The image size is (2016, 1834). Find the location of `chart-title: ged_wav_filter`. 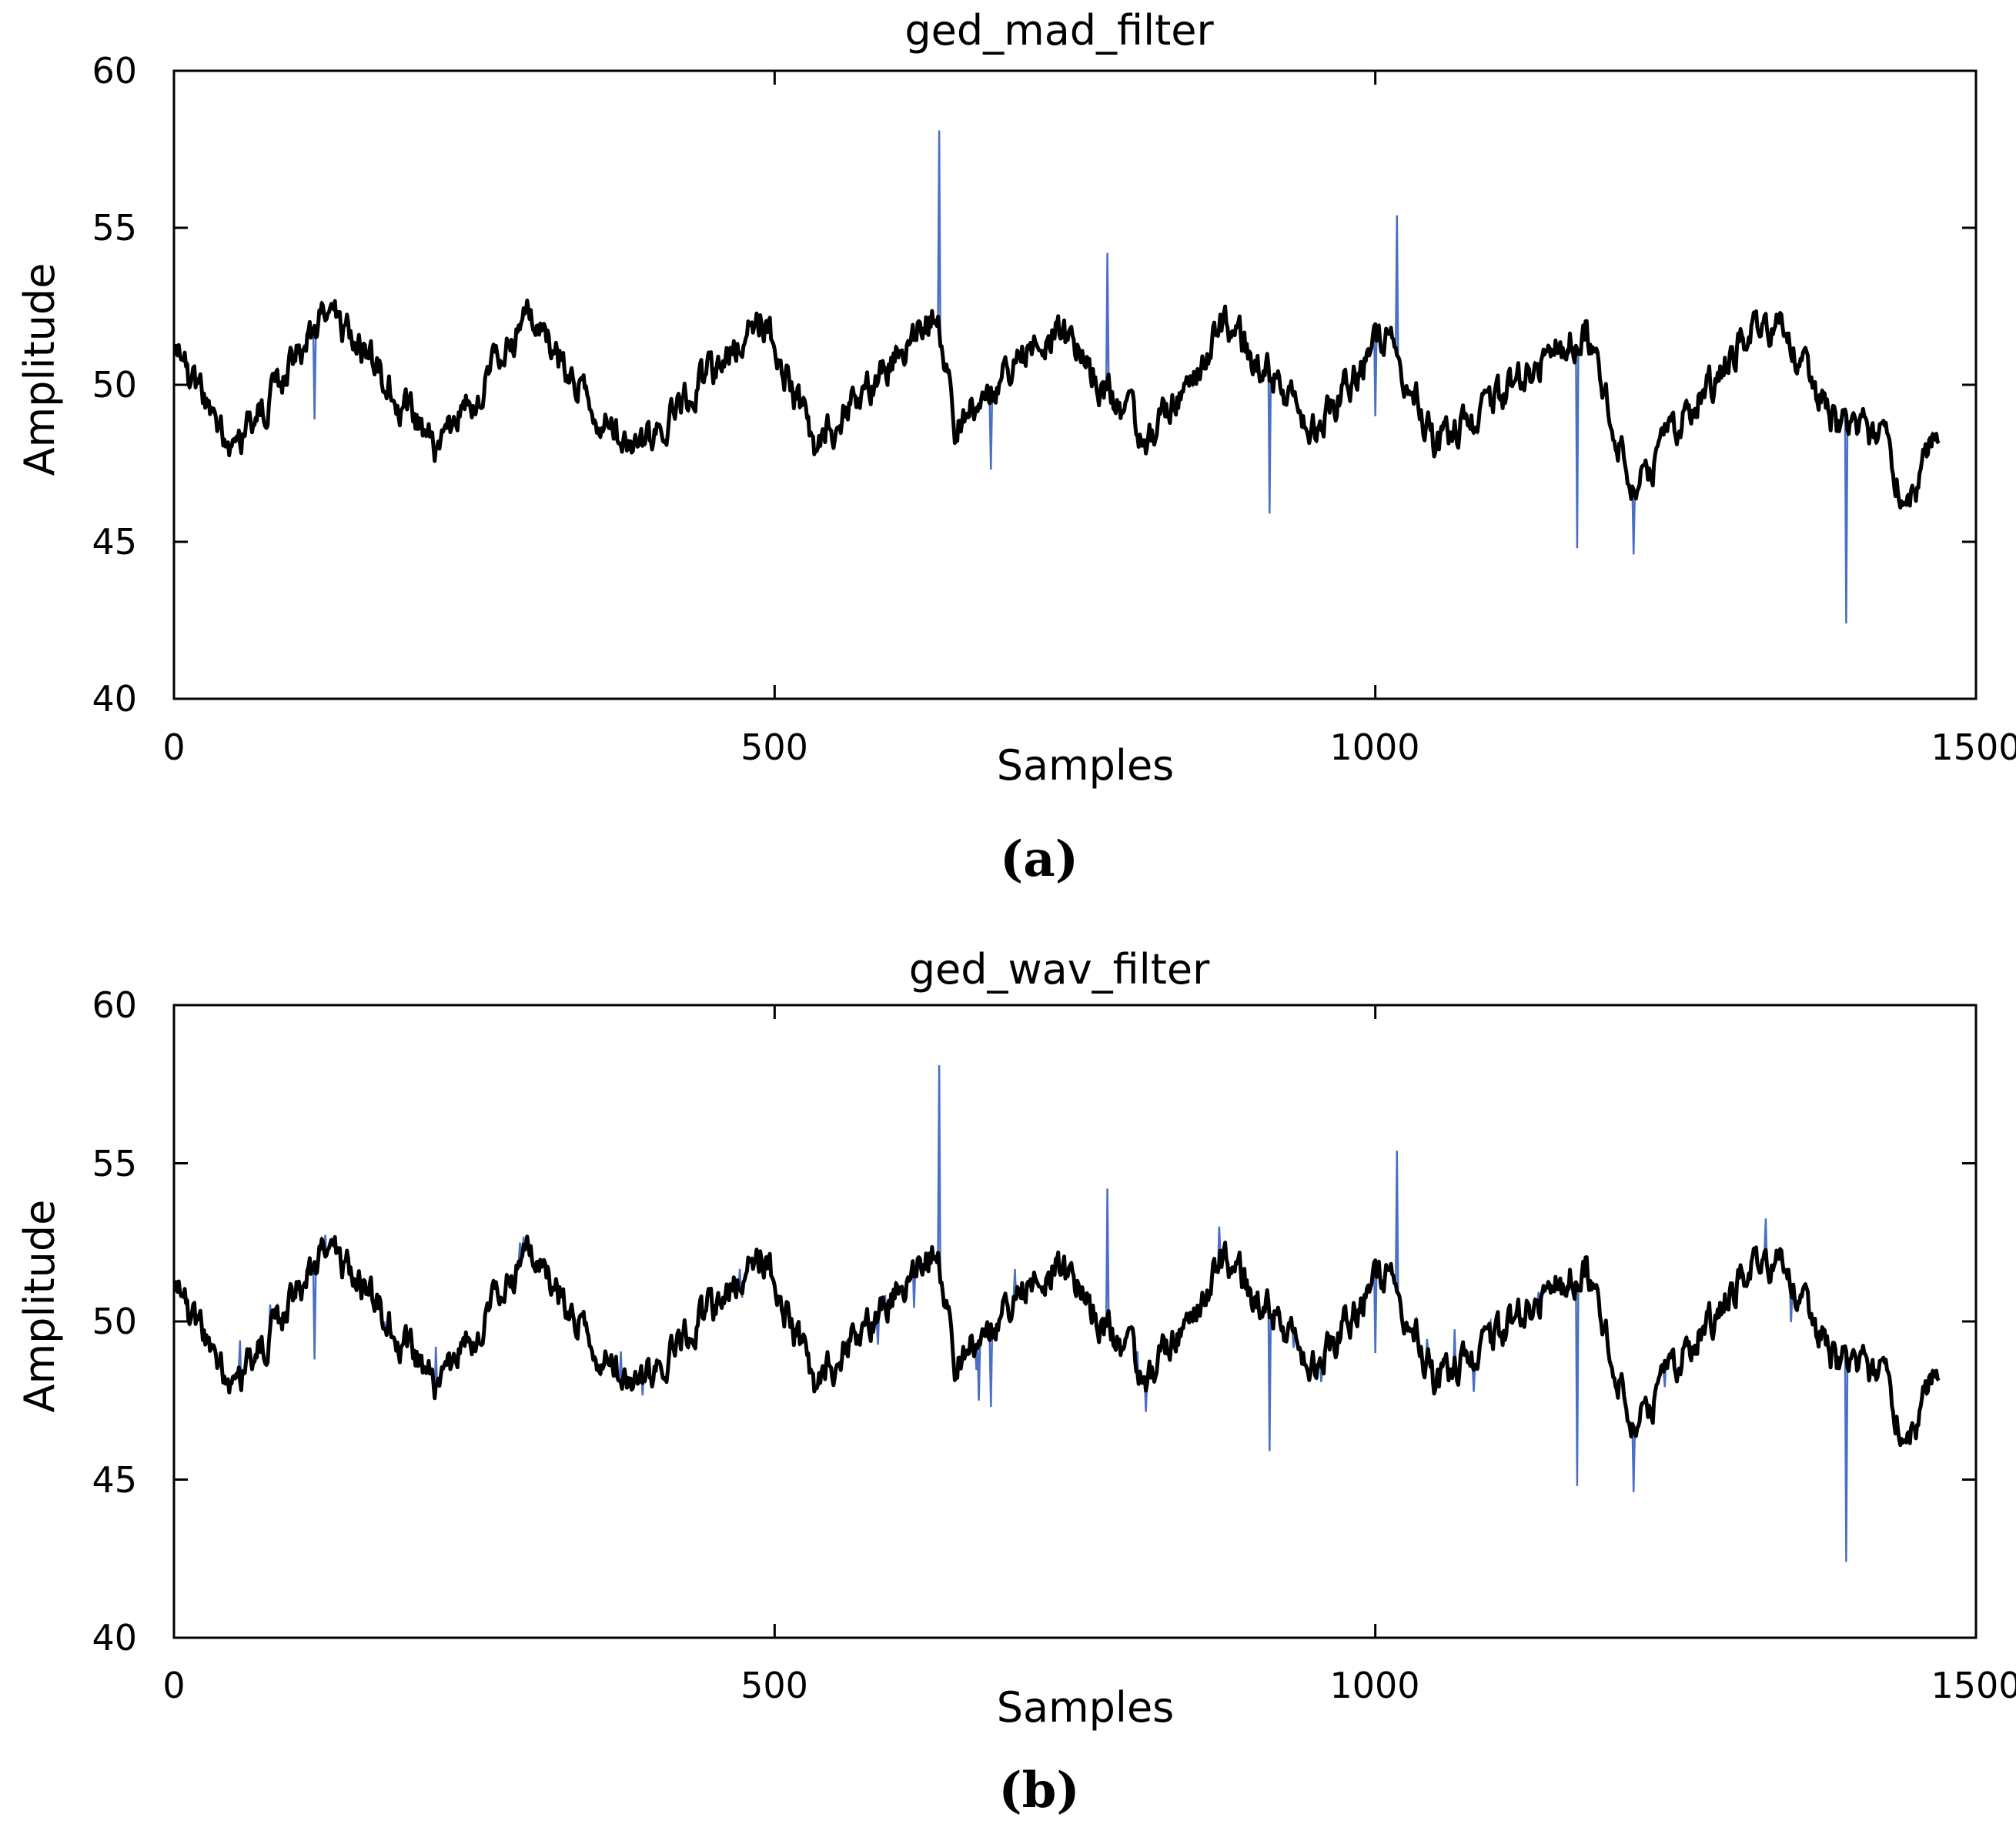

chart-title: ged_wav_filter is located at coordinates (1059, 969).